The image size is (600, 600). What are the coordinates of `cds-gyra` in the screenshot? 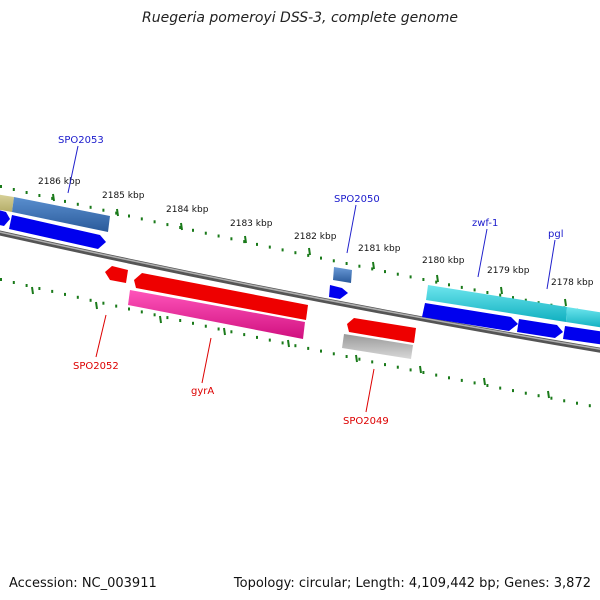 It's located at (221, 296).